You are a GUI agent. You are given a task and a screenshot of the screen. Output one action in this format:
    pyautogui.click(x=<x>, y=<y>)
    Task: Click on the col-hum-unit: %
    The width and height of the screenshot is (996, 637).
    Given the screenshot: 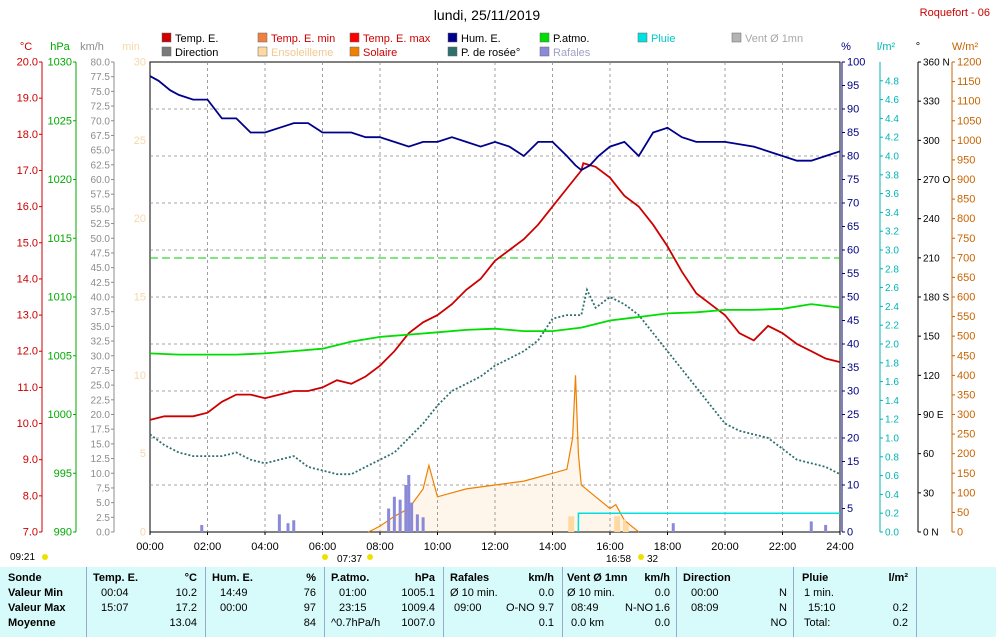 What is the action you would take?
    pyautogui.click(x=311, y=578)
    